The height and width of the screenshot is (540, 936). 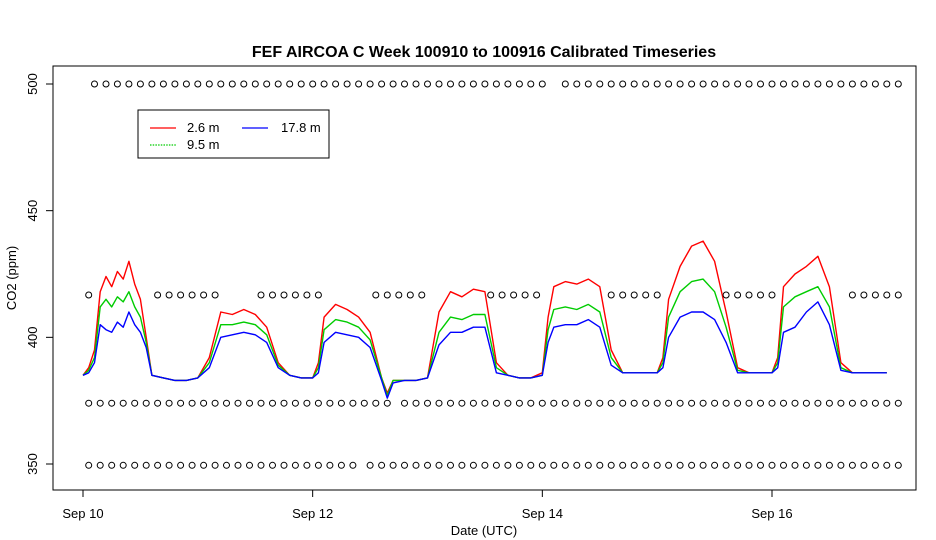 What do you see at coordinates (427, 505) in the screenshot?
I see `x-ticks: Sep 10 Sep 12 Sep 14 Sep 16` at bounding box center [427, 505].